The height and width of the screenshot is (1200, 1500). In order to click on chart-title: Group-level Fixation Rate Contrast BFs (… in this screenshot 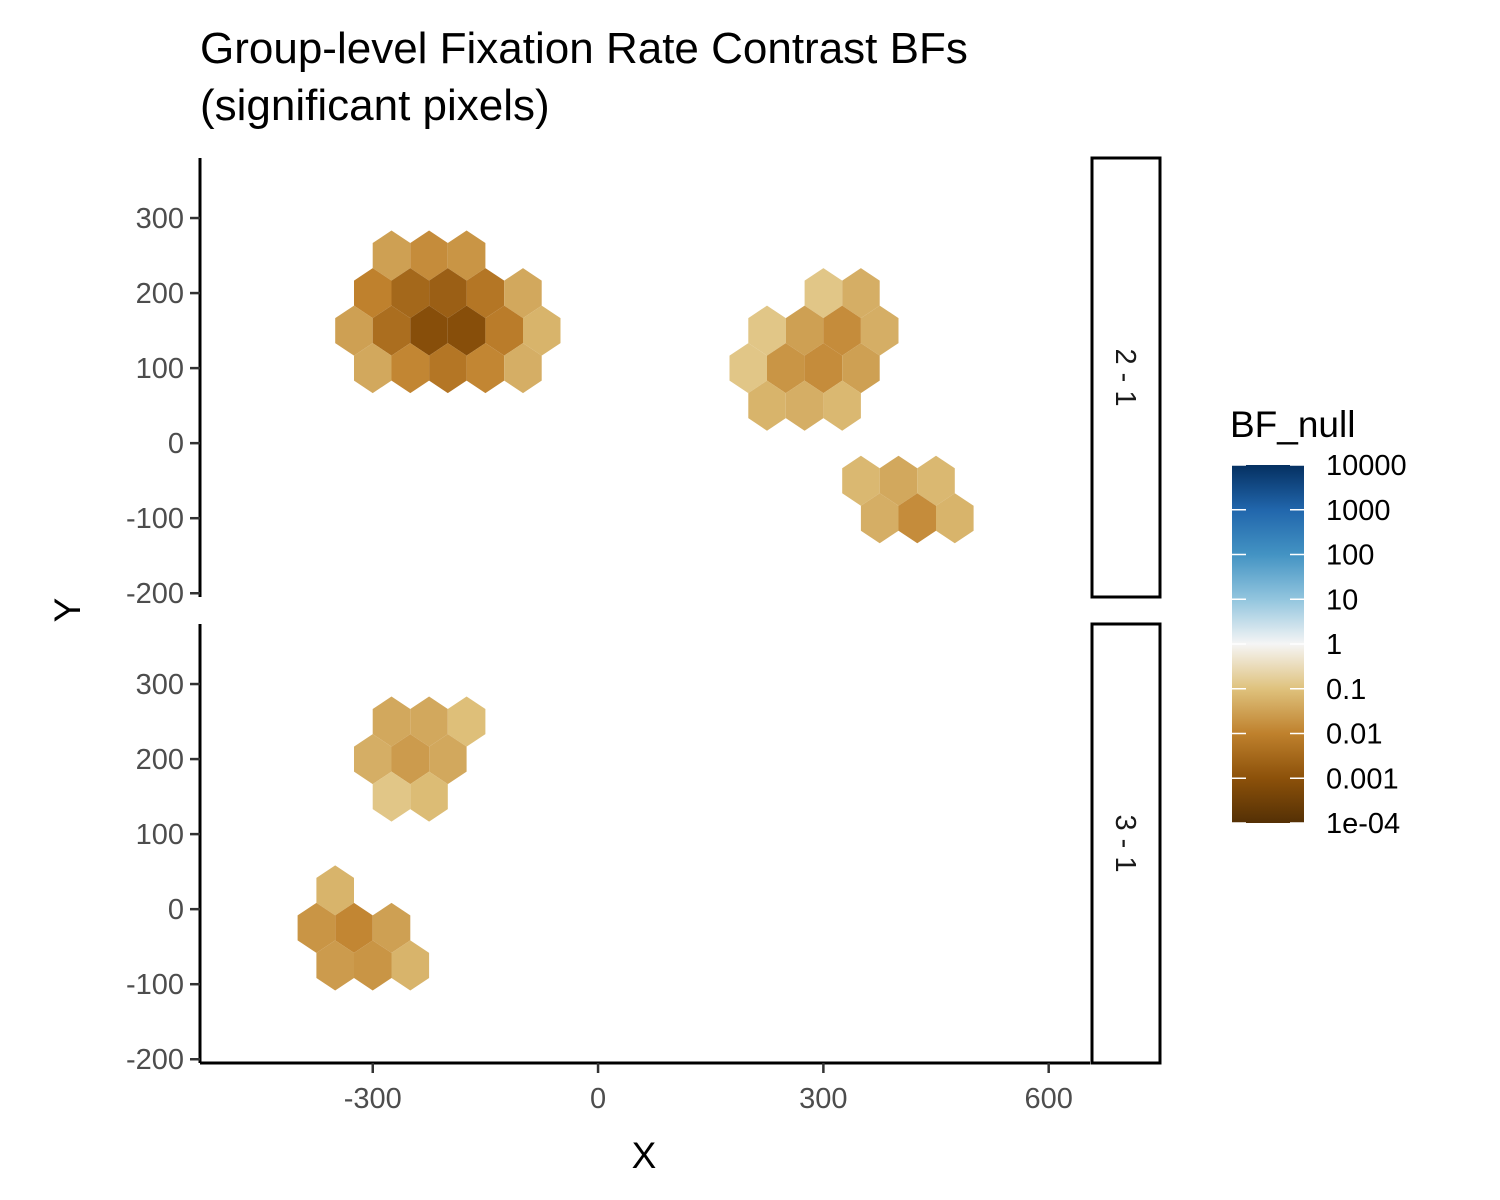, I will do `click(584, 77)`.